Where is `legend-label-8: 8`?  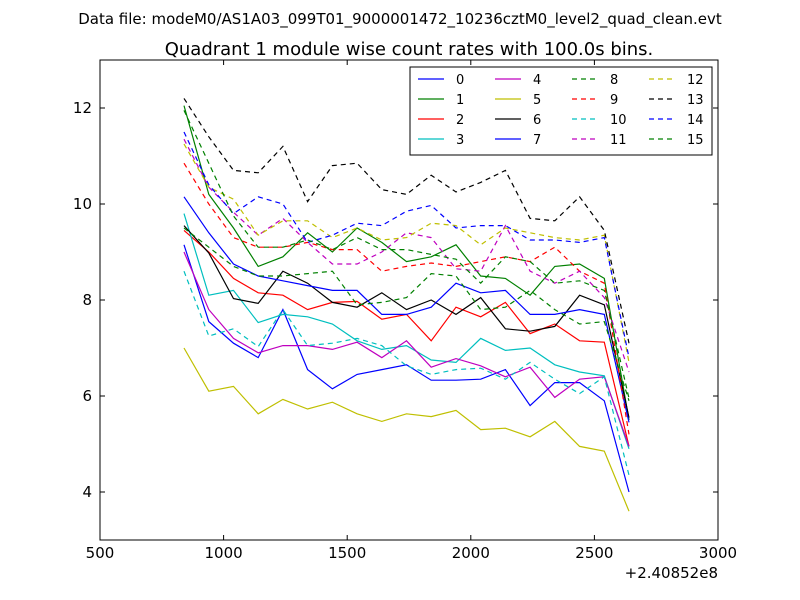 legend-label-8: 8 is located at coordinates (614, 80).